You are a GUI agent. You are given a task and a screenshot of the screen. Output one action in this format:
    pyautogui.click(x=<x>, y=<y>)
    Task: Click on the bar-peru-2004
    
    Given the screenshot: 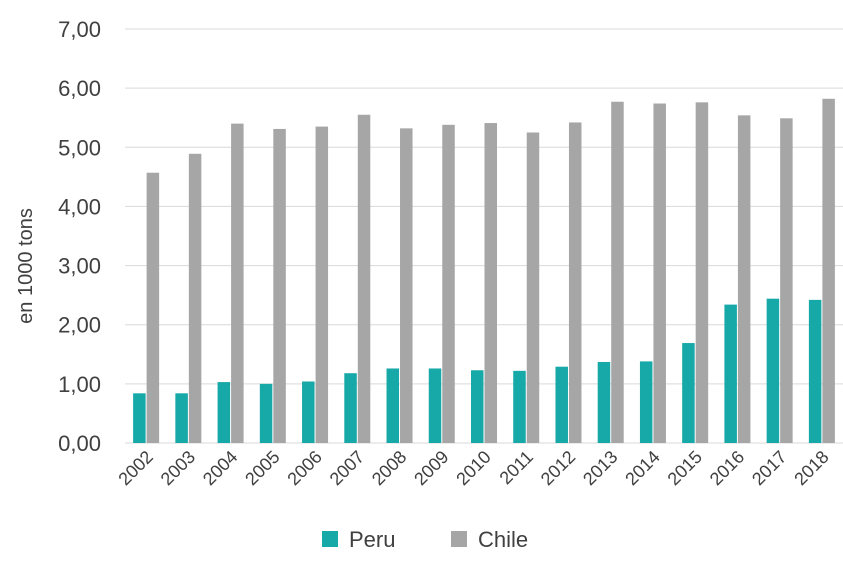 What is the action you would take?
    pyautogui.click(x=224, y=412)
    